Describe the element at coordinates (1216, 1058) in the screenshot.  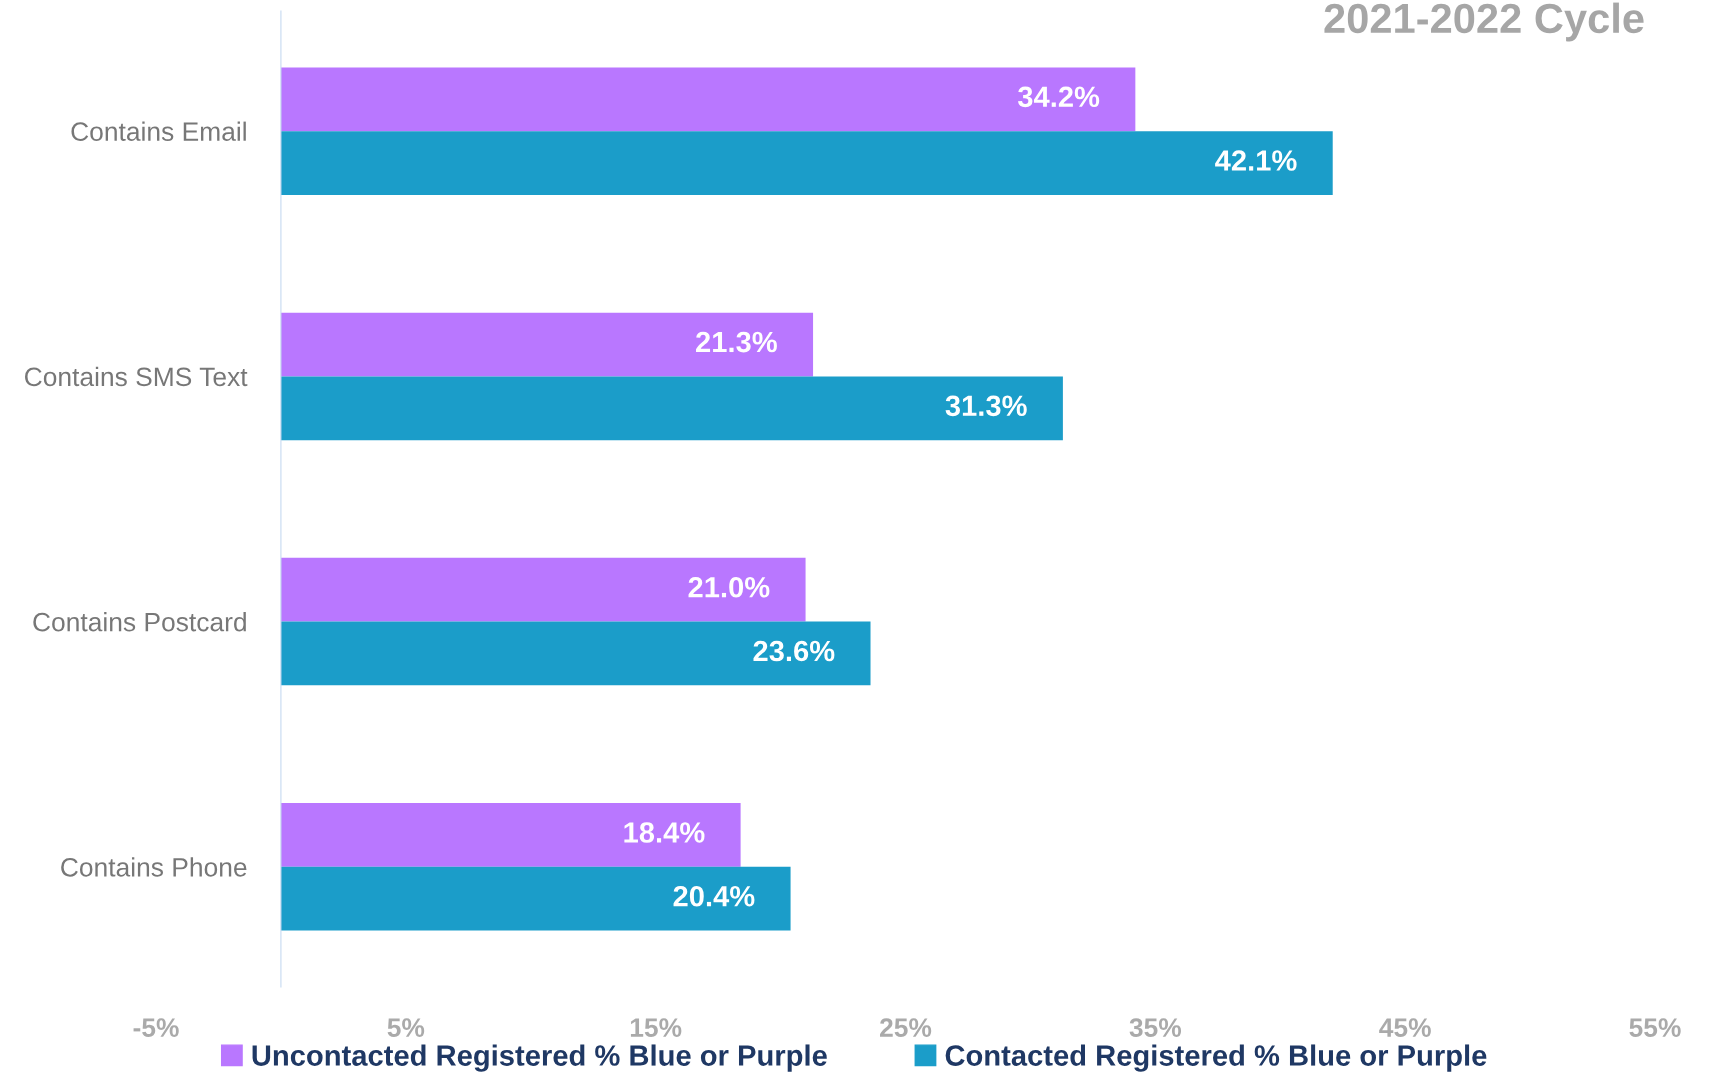
I see `legend-label: Contacted Registered % Blue or Purple` at that location.